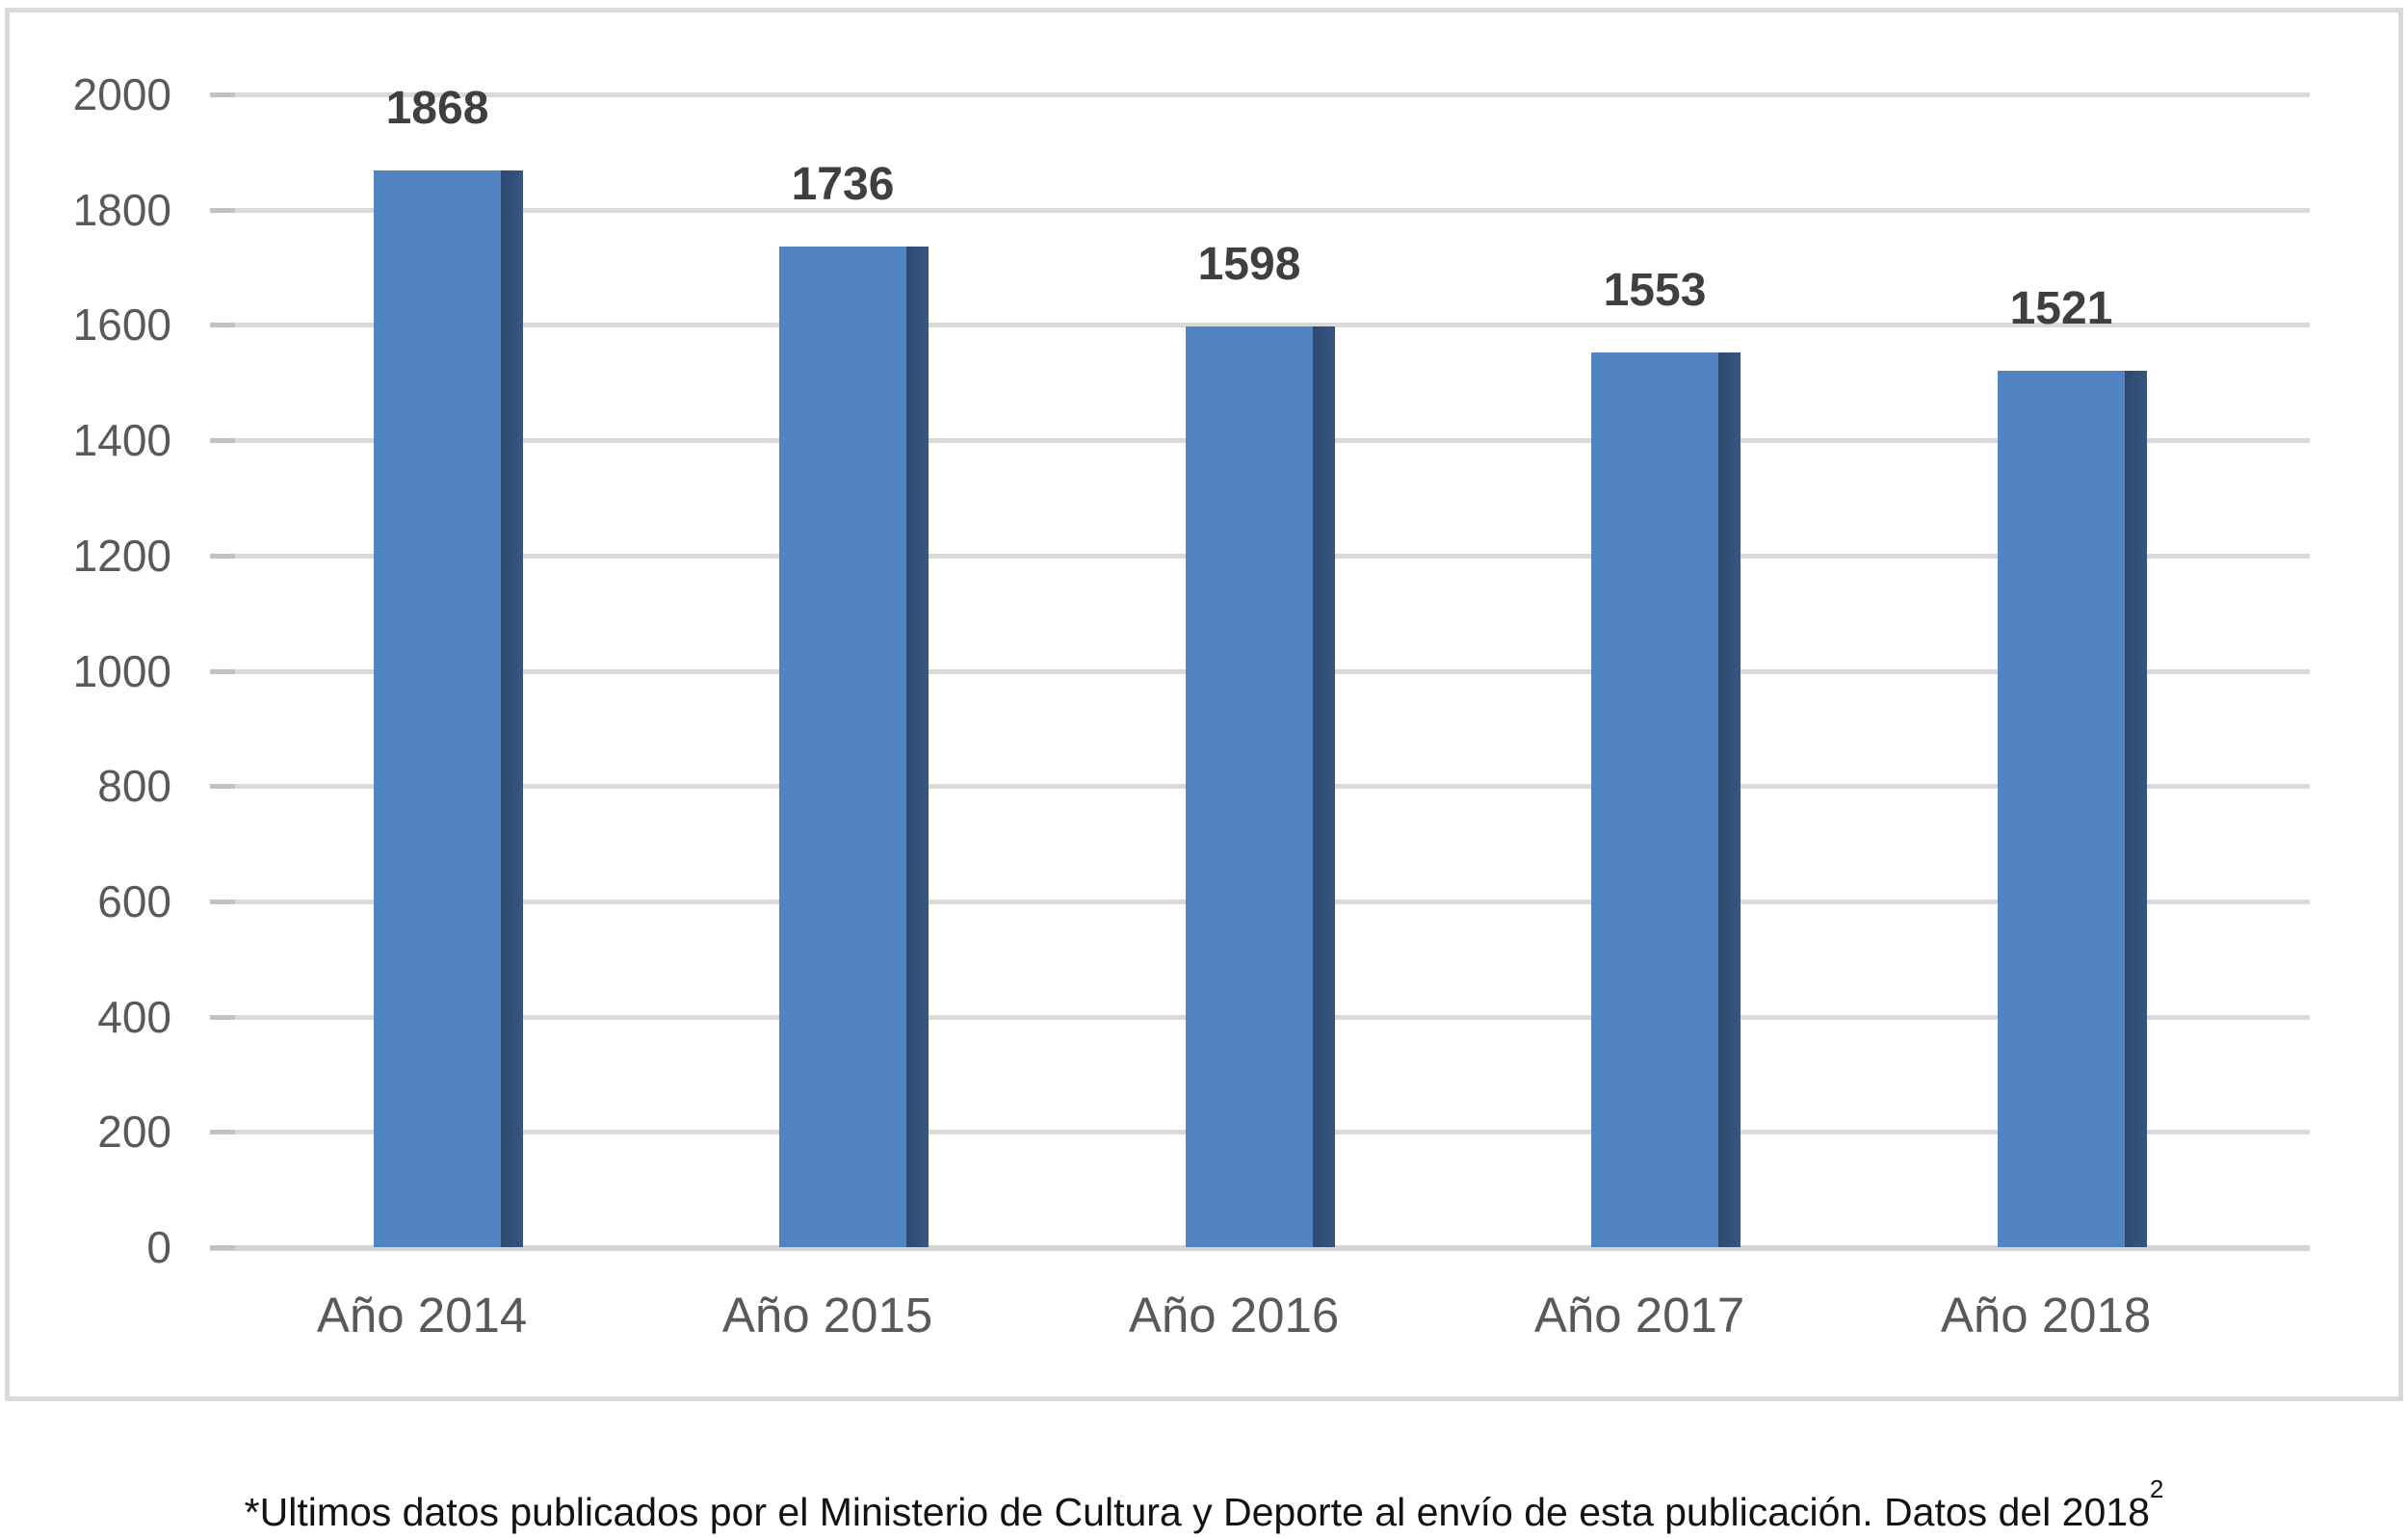 This screenshot has width=2408, height=1538. I want to click on bar-value-label: 1553, so click(1655, 290).